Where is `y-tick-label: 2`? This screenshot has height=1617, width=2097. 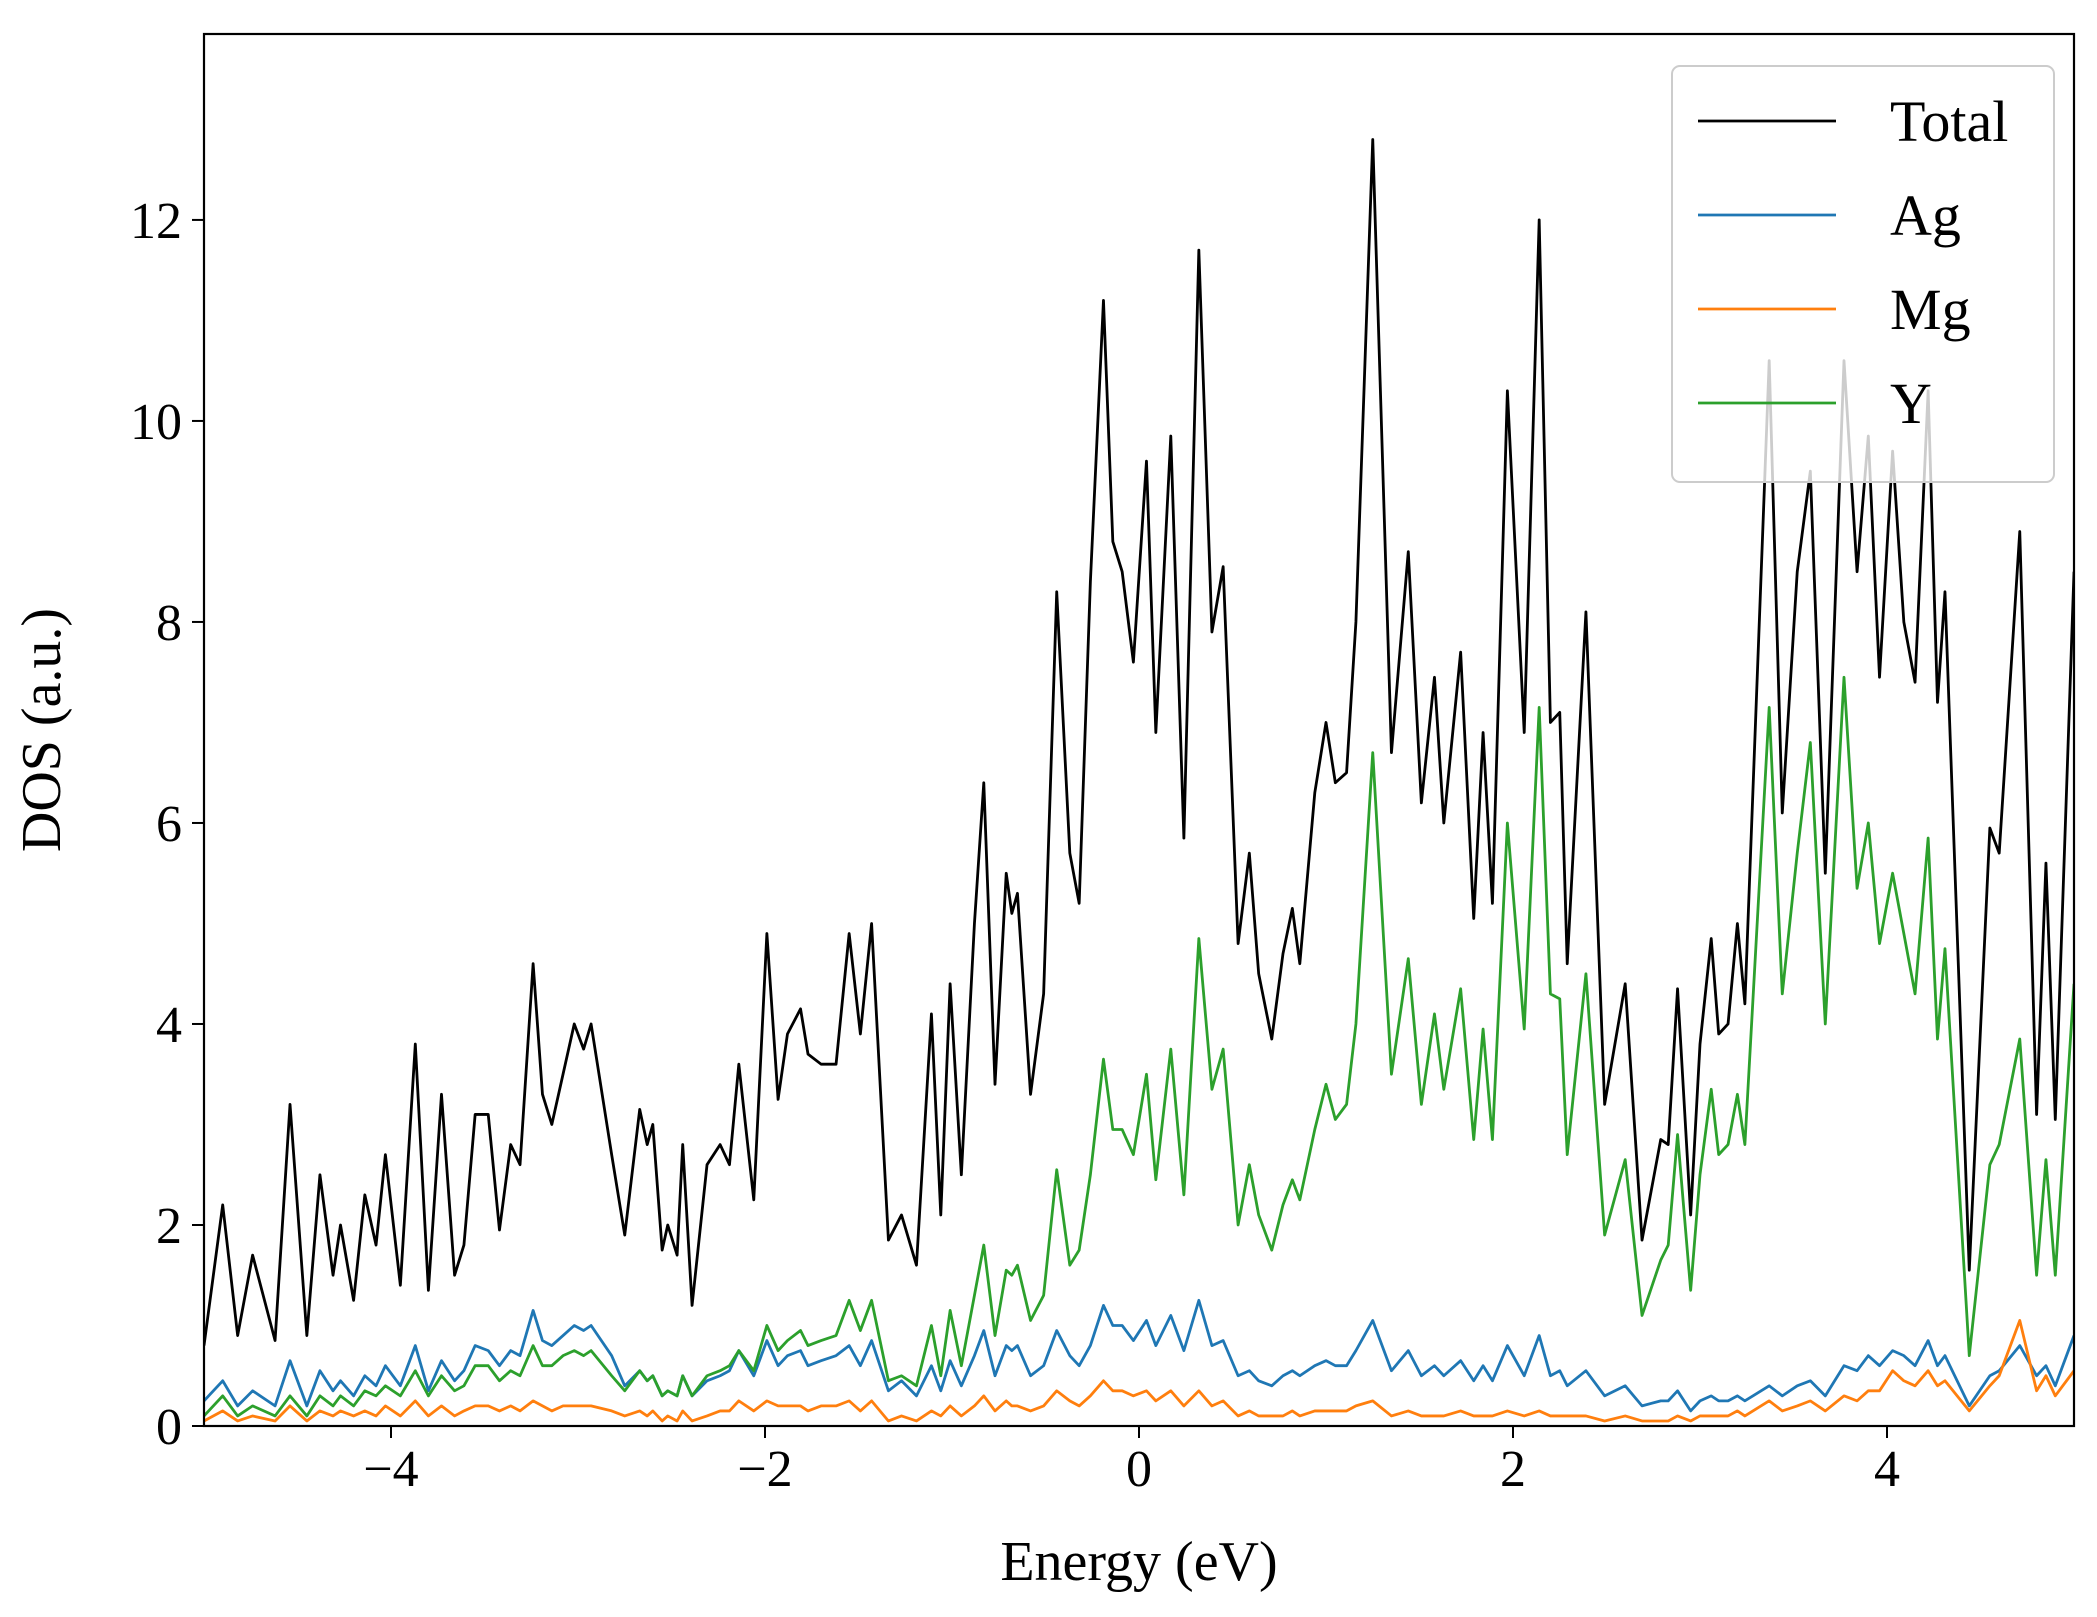
y-tick-label: 2 is located at coordinates (169, 1226).